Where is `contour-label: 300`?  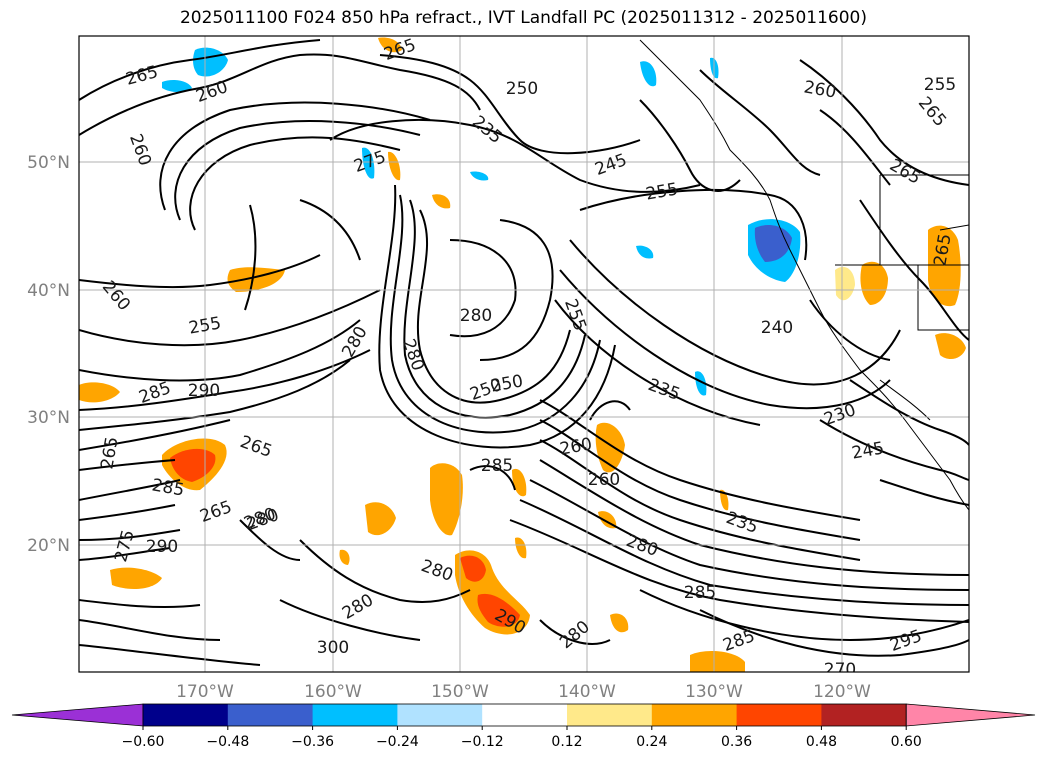 contour-label: 300 is located at coordinates (333, 648).